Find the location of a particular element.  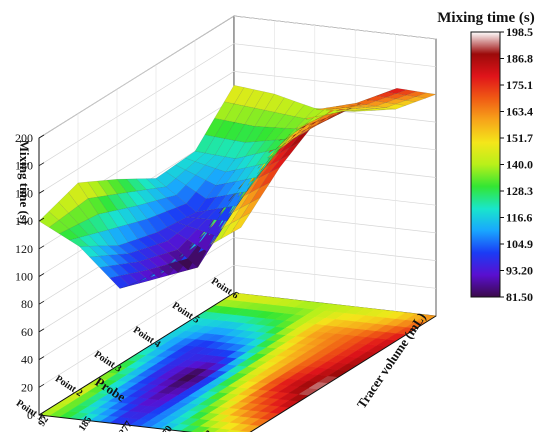

z-tick-label: 180 is located at coordinates (24, 166).